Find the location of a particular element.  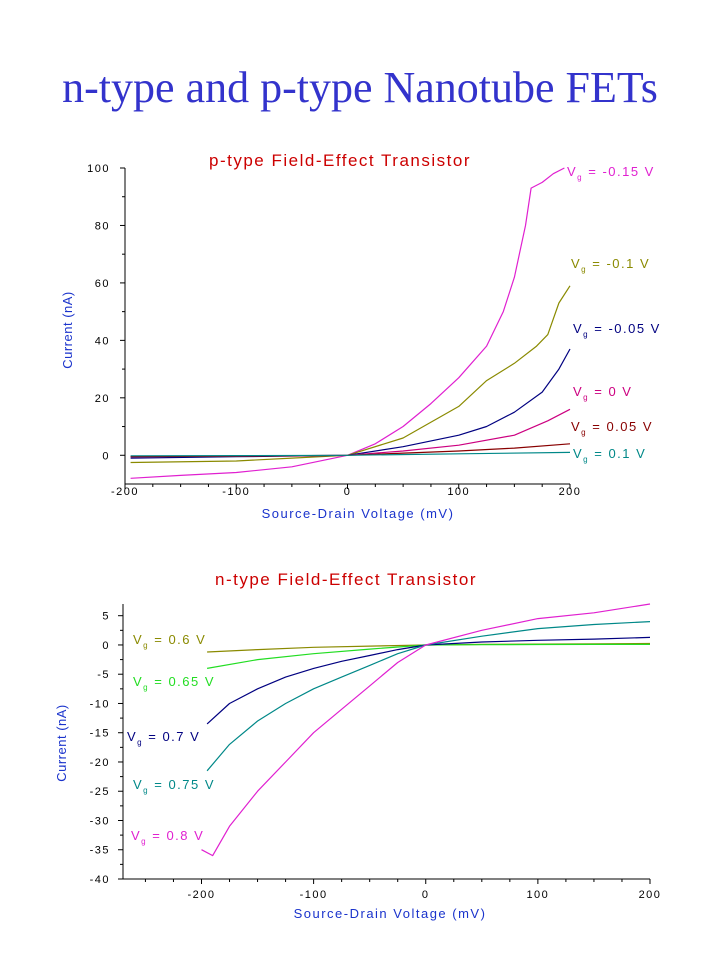

p-chart-series-label: Vg = -0.15 V is located at coordinates (611, 173).